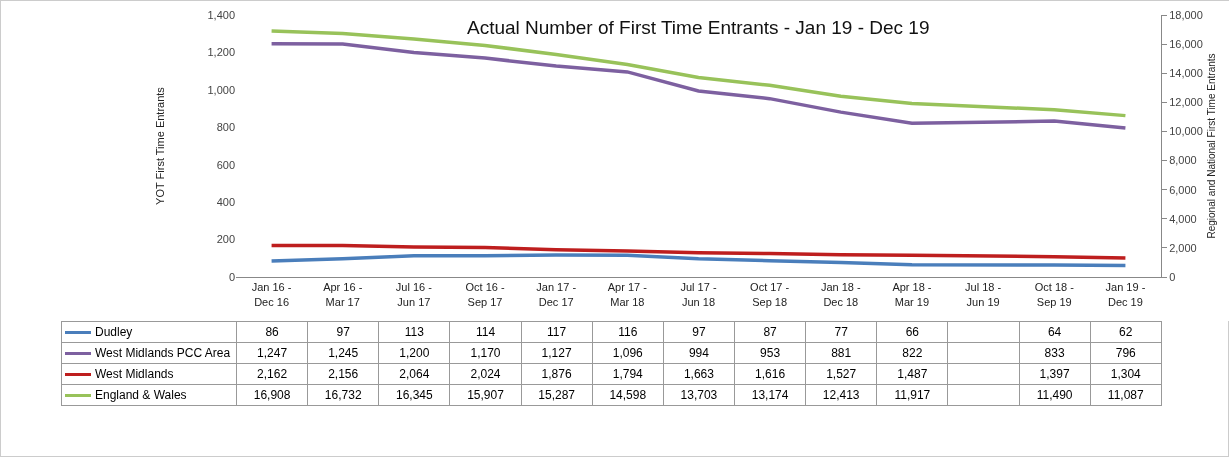 Image resolution: width=1229 pixels, height=457 pixels. Describe the element at coordinates (343, 353) in the screenshot. I see `data-label: 1,245` at that location.